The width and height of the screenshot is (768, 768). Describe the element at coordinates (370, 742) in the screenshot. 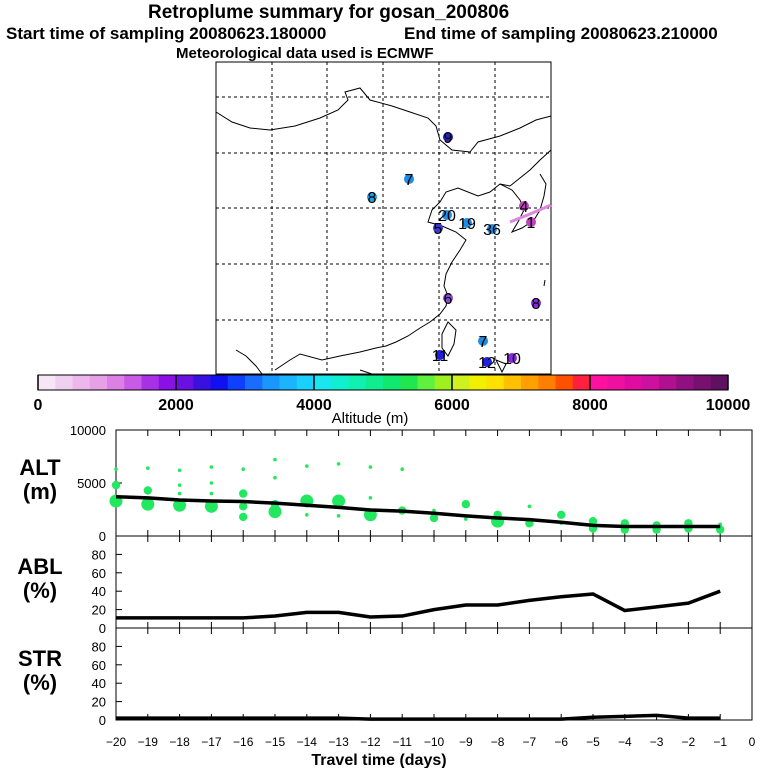

I see `x-tick-label: −12` at that location.